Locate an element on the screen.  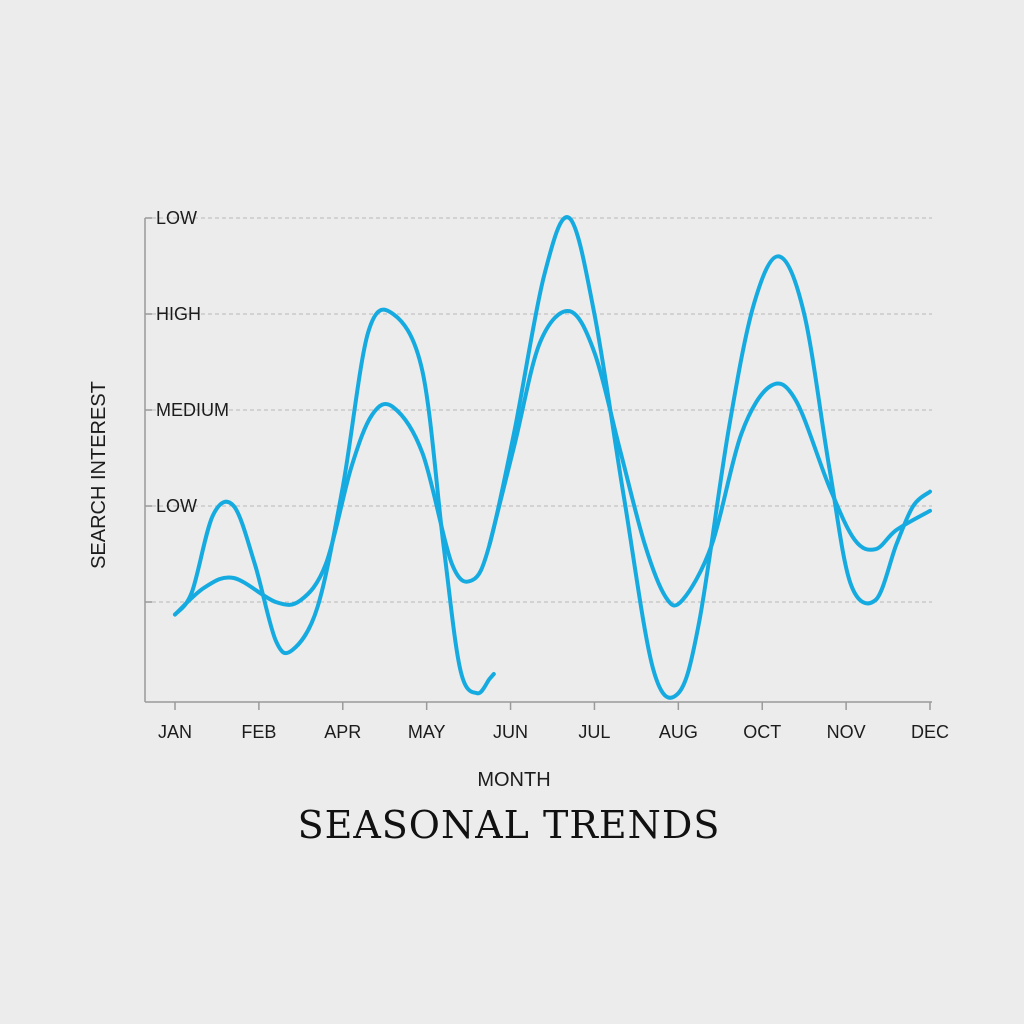
y-tick-label: HIGH is located at coordinates (178, 314).